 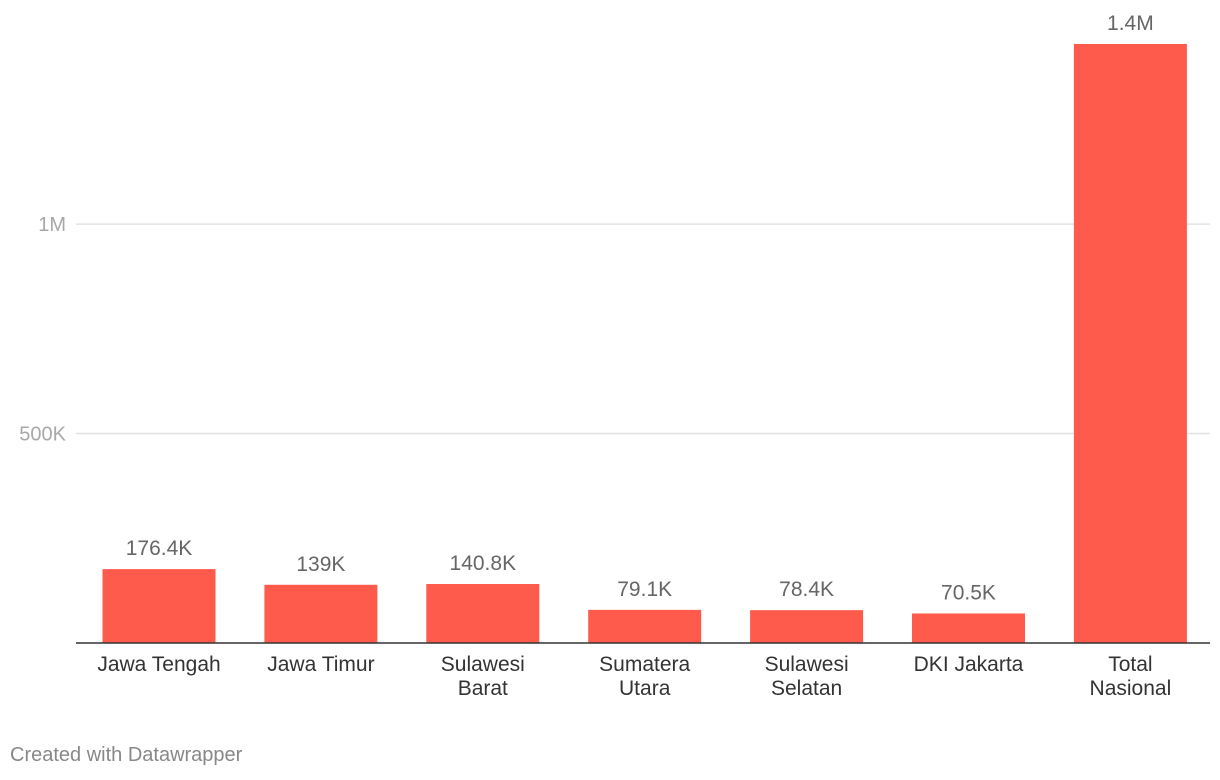 What do you see at coordinates (483, 563) in the screenshot?
I see `value-label: 140.8K` at bounding box center [483, 563].